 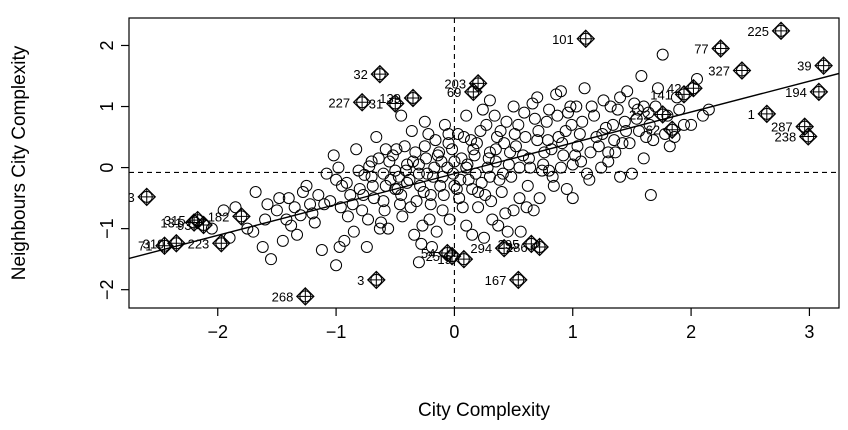 I want to click on x-tick-label: 1, so click(x=573, y=332).